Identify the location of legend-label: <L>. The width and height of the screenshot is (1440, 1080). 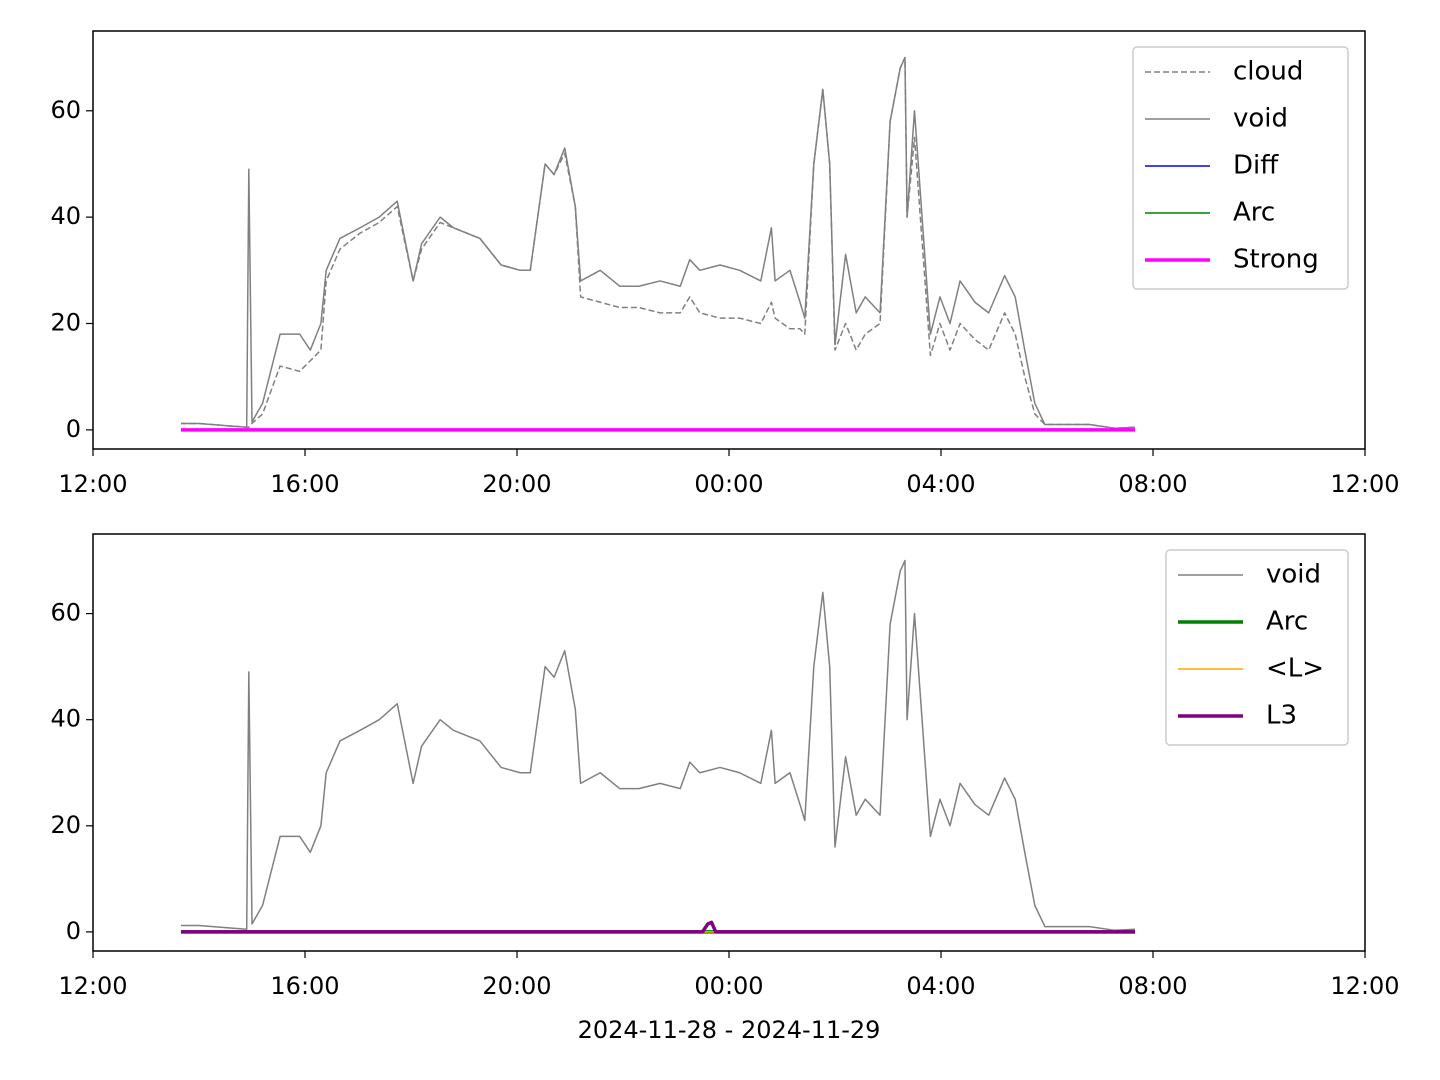
(1295, 669).